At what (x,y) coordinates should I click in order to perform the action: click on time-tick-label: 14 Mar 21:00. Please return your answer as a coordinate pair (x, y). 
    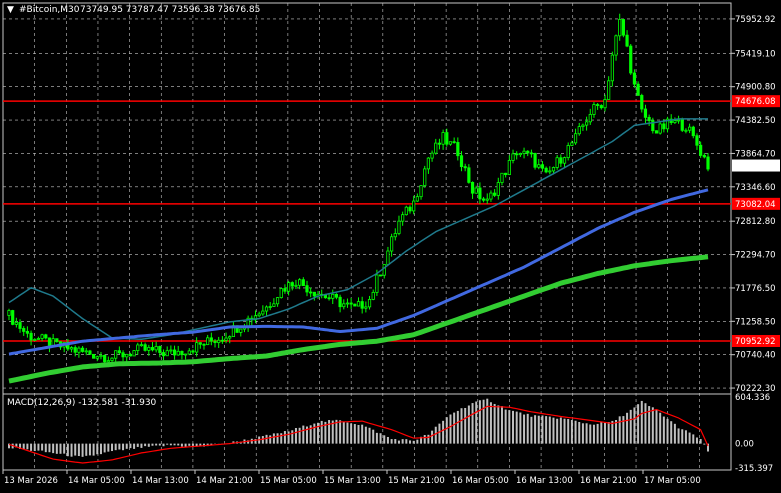
    Looking at the image, I should click on (224, 481).